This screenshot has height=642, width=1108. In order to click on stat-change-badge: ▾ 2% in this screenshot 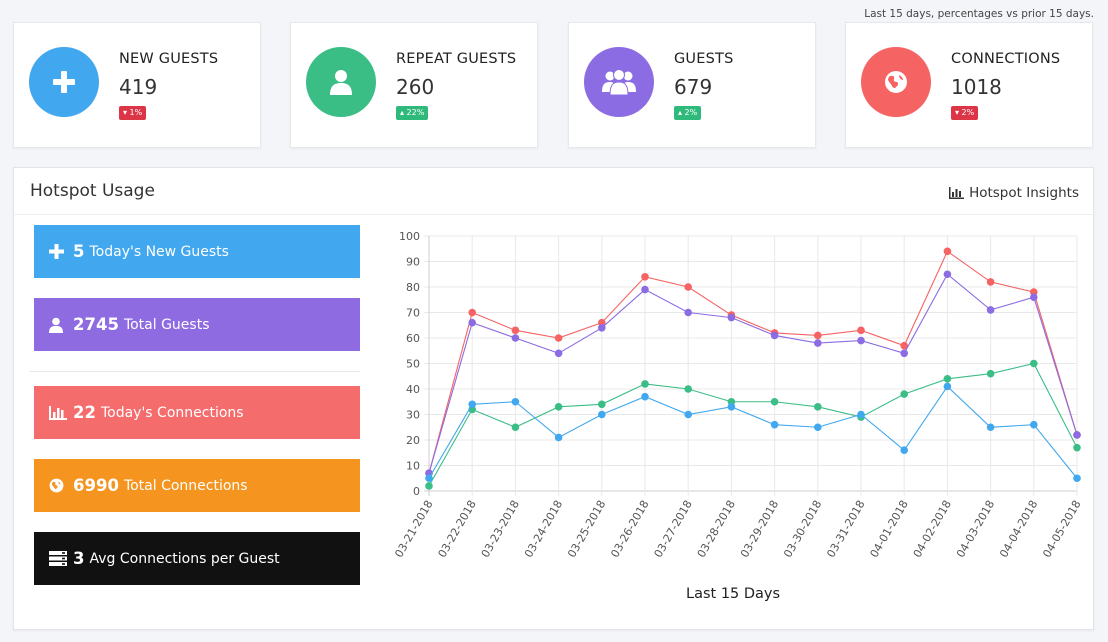, I will do `click(965, 113)`.